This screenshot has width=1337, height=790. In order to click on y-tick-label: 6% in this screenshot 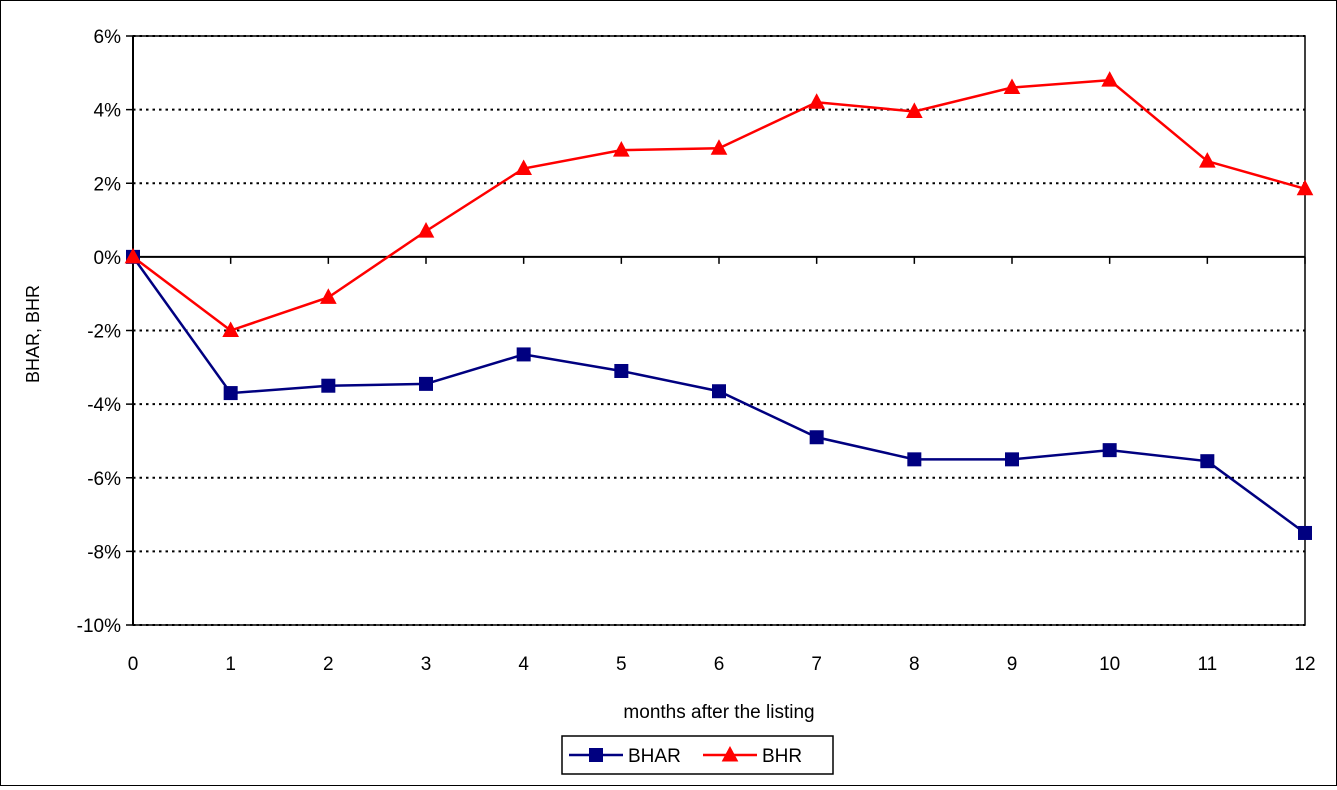, I will do `click(108, 37)`.